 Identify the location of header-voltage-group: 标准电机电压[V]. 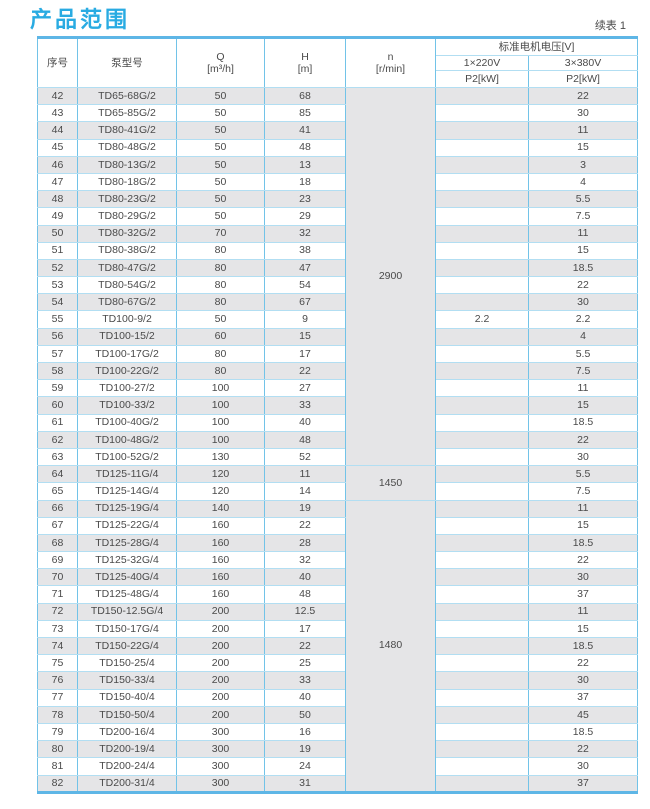
(536, 46).